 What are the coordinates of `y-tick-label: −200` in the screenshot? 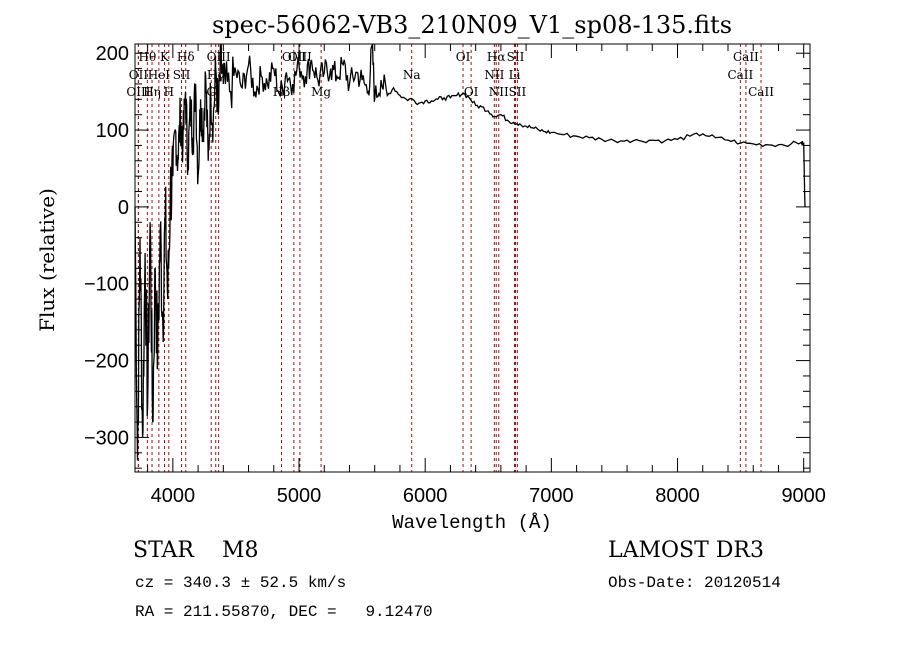 It's located at (106, 362).